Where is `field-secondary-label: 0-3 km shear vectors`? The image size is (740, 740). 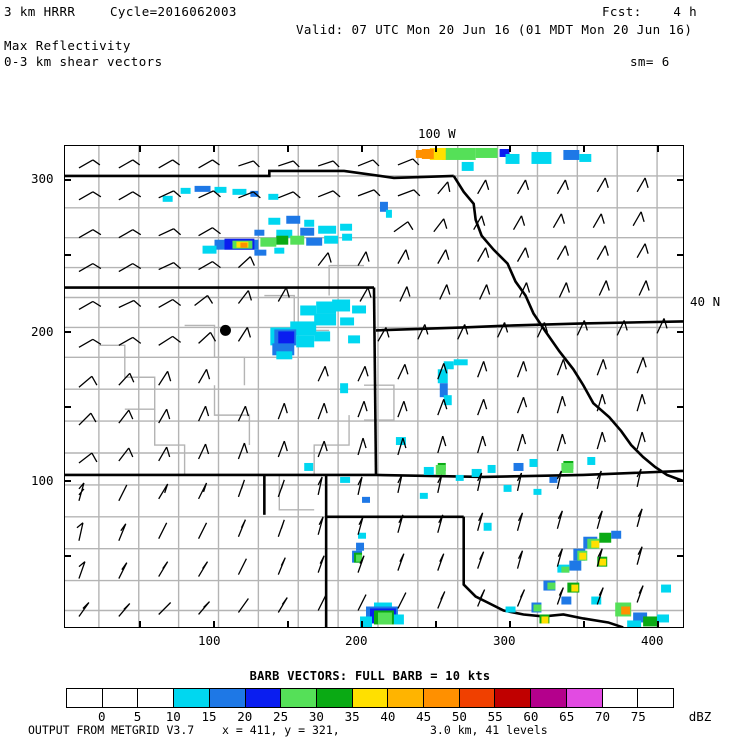 field-secondary-label: 0-3 km shear vectors is located at coordinates (83, 61).